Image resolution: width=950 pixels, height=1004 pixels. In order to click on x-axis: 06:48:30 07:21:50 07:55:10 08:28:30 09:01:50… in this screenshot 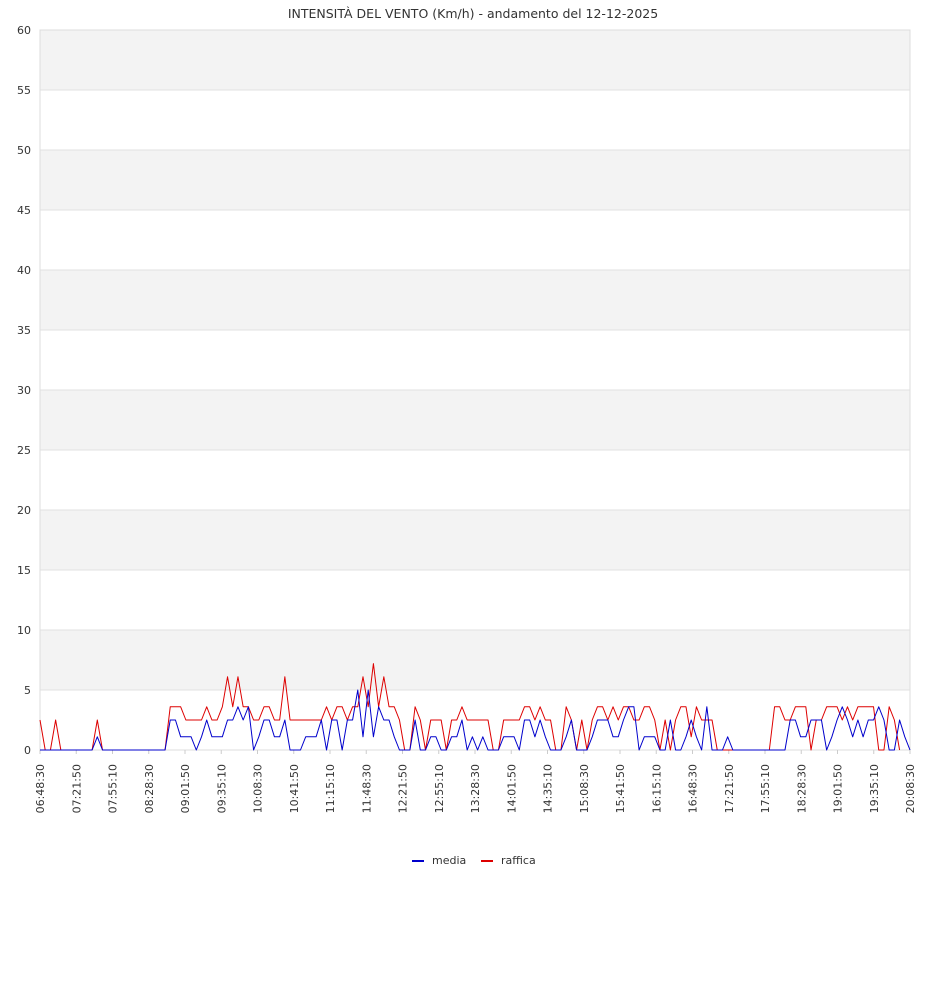, I will do `click(475, 781)`.